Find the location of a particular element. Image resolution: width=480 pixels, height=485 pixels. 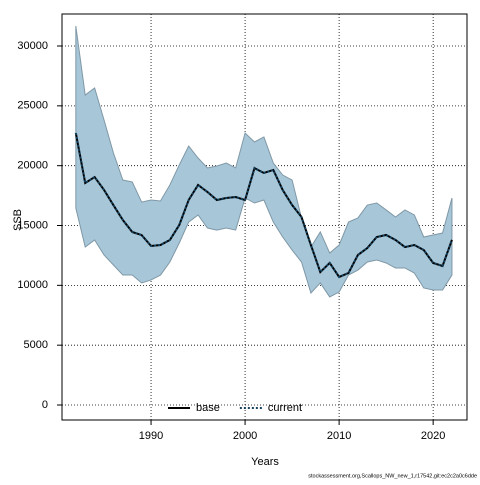

y-tick-label: 5000 is located at coordinates (36, 345).